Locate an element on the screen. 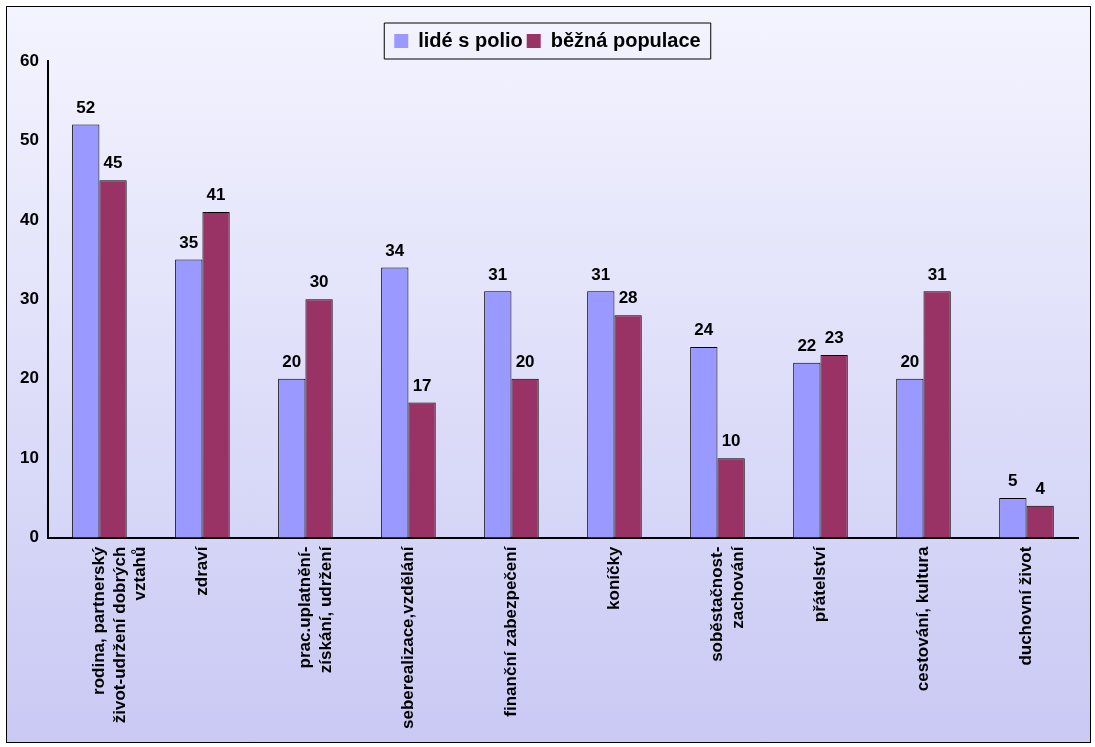 This screenshot has height=747, width=1095. data-label: 23 is located at coordinates (834, 338).